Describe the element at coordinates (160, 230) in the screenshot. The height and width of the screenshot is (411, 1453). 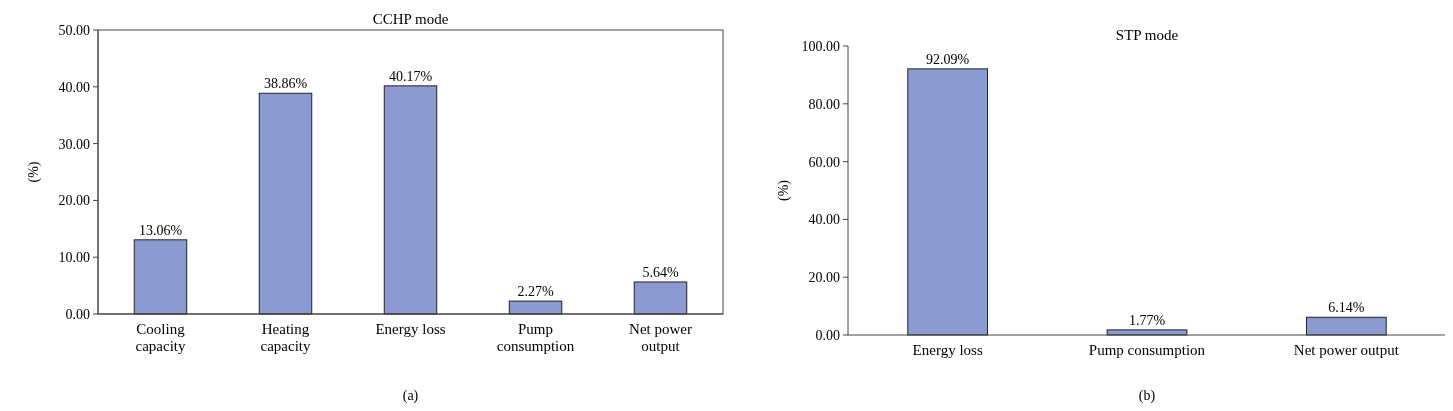
I see `data-label: 13.06%` at that location.